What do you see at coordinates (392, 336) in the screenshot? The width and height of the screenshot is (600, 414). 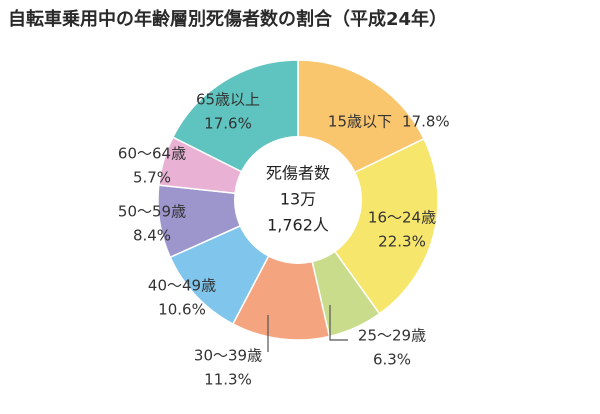 I see `category-label: 25〜29歳` at bounding box center [392, 336].